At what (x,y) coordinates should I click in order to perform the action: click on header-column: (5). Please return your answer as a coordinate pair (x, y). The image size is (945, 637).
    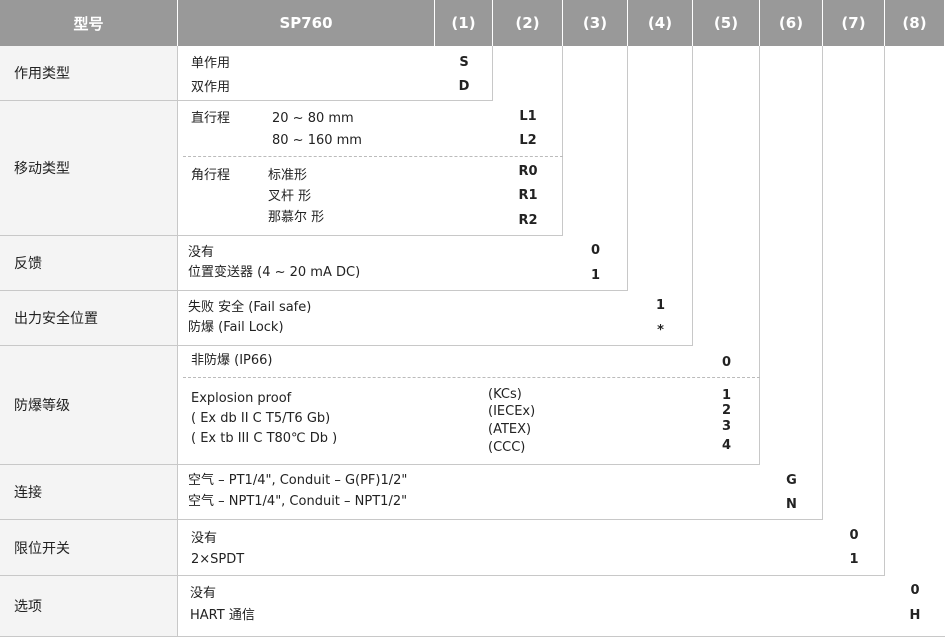
    Looking at the image, I should click on (726, 23).